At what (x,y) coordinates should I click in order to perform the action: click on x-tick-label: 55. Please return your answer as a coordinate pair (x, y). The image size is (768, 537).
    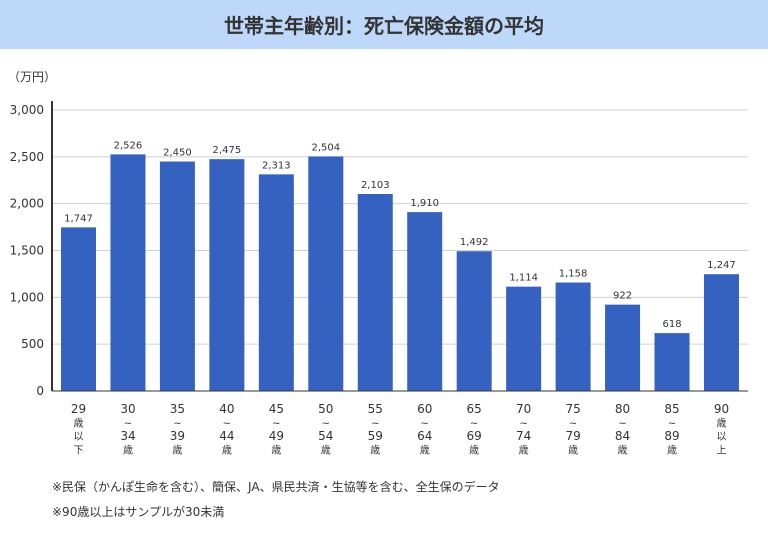
    Looking at the image, I should click on (375, 409).